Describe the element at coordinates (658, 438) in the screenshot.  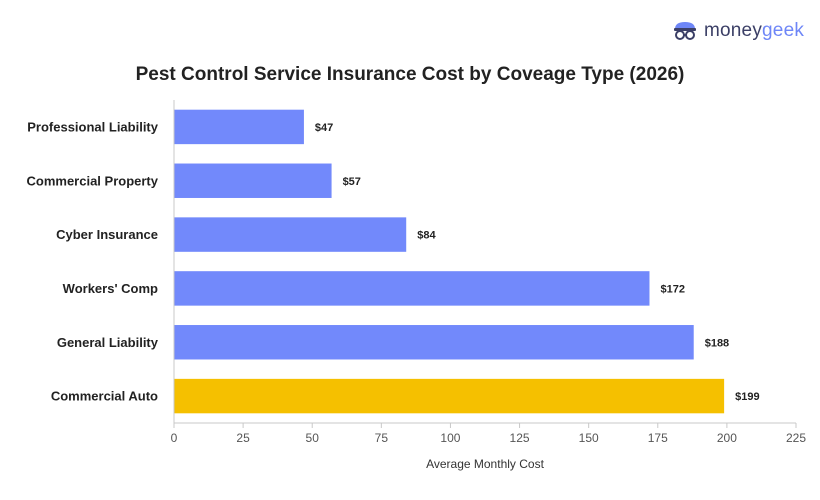
I see `x-tick-label: 175` at that location.